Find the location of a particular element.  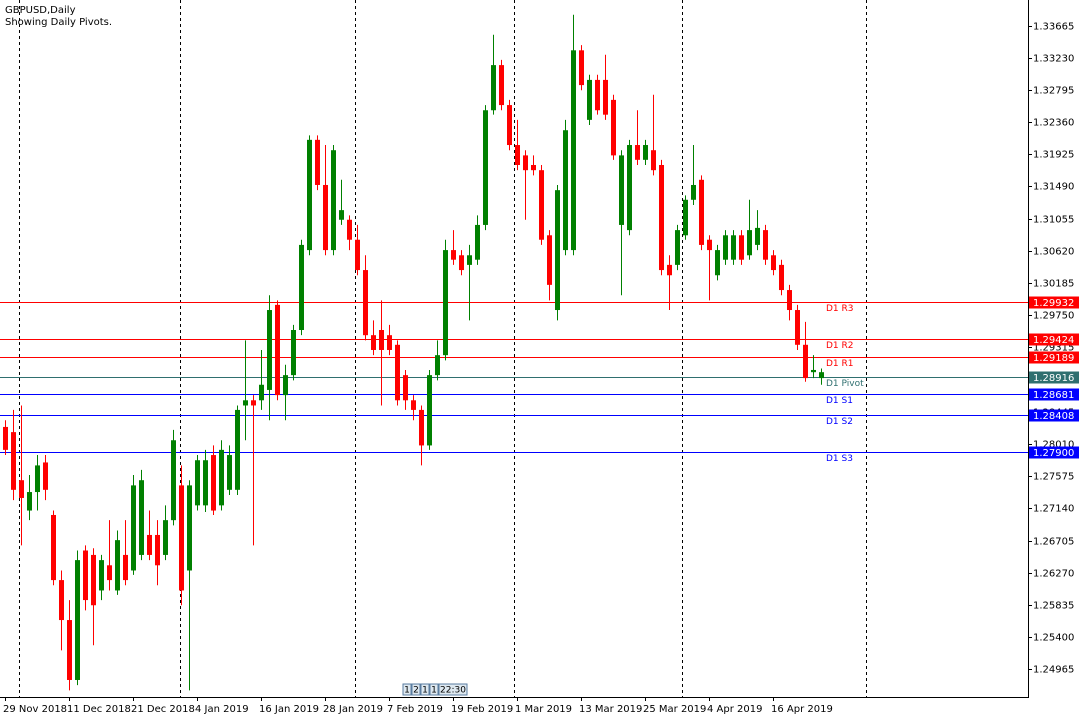

y-tick-label: 1.27575 is located at coordinates (1053, 477).